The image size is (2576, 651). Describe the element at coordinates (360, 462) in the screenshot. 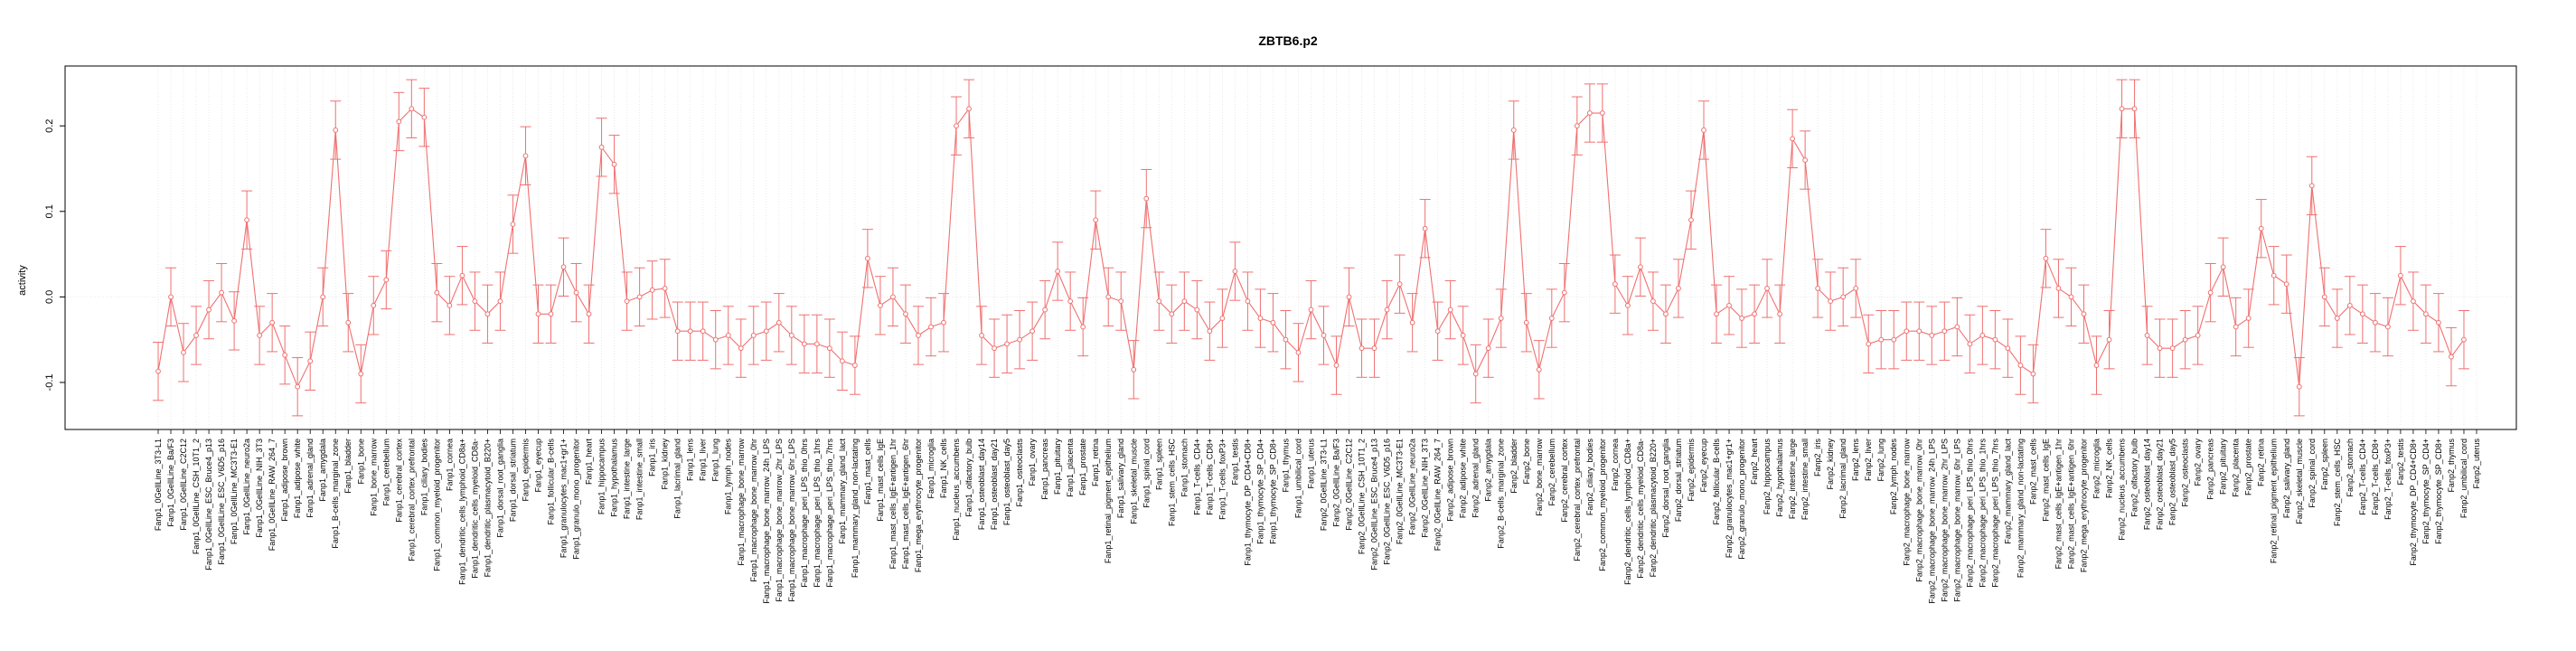

I see `x-tick-label: Fanp1_bone` at that location.